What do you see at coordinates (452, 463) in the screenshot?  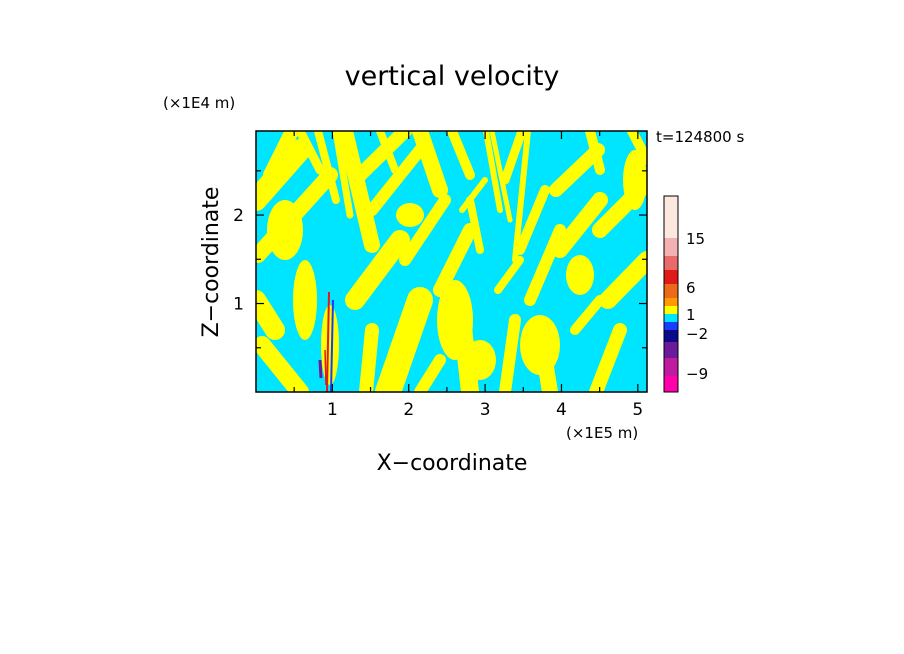 I see `x-axis-title: X−coordinate` at bounding box center [452, 463].